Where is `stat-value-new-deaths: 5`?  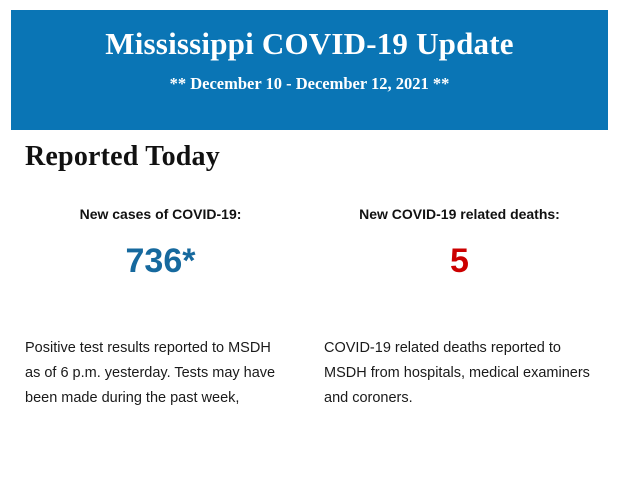 stat-value-new-deaths: 5 is located at coordinates (459, 260).